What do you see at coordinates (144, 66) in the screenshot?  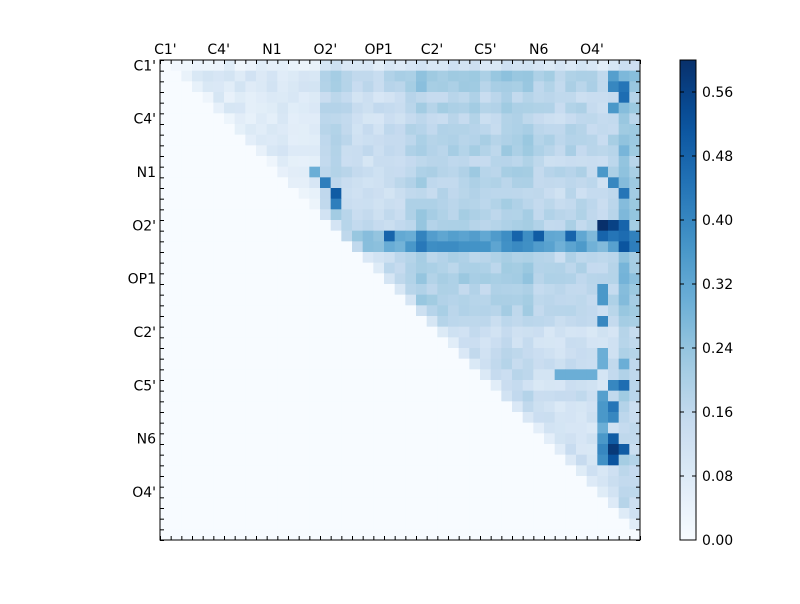 I see `y-tick-label: C1'` at bounding box center [144, 66].